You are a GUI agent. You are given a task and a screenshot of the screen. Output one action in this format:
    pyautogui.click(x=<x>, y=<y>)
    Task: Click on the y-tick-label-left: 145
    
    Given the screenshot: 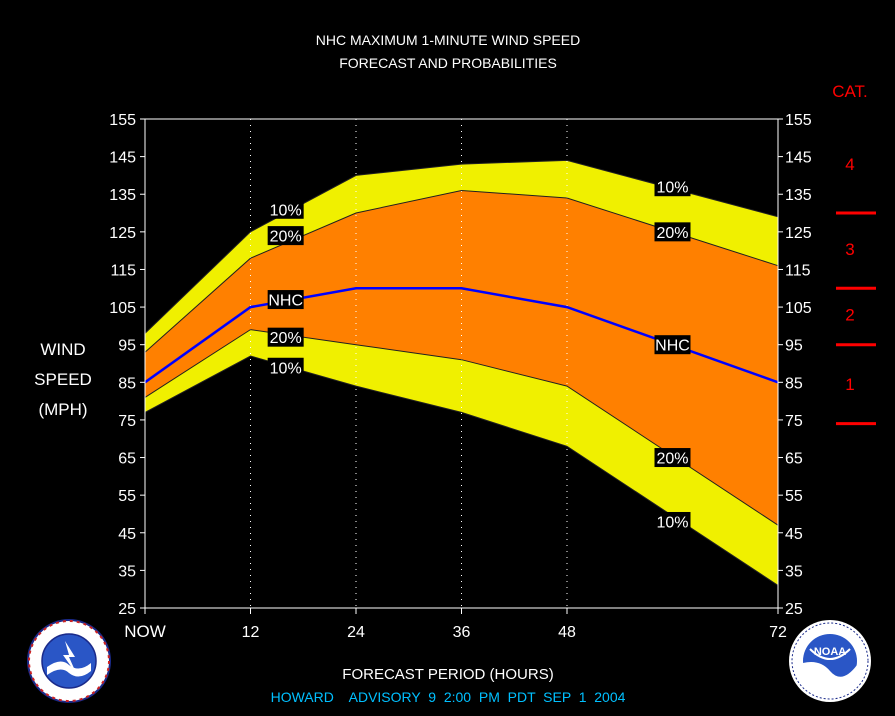 What is the action you would take?
    pyautogui.click(x=122, y=158)
    